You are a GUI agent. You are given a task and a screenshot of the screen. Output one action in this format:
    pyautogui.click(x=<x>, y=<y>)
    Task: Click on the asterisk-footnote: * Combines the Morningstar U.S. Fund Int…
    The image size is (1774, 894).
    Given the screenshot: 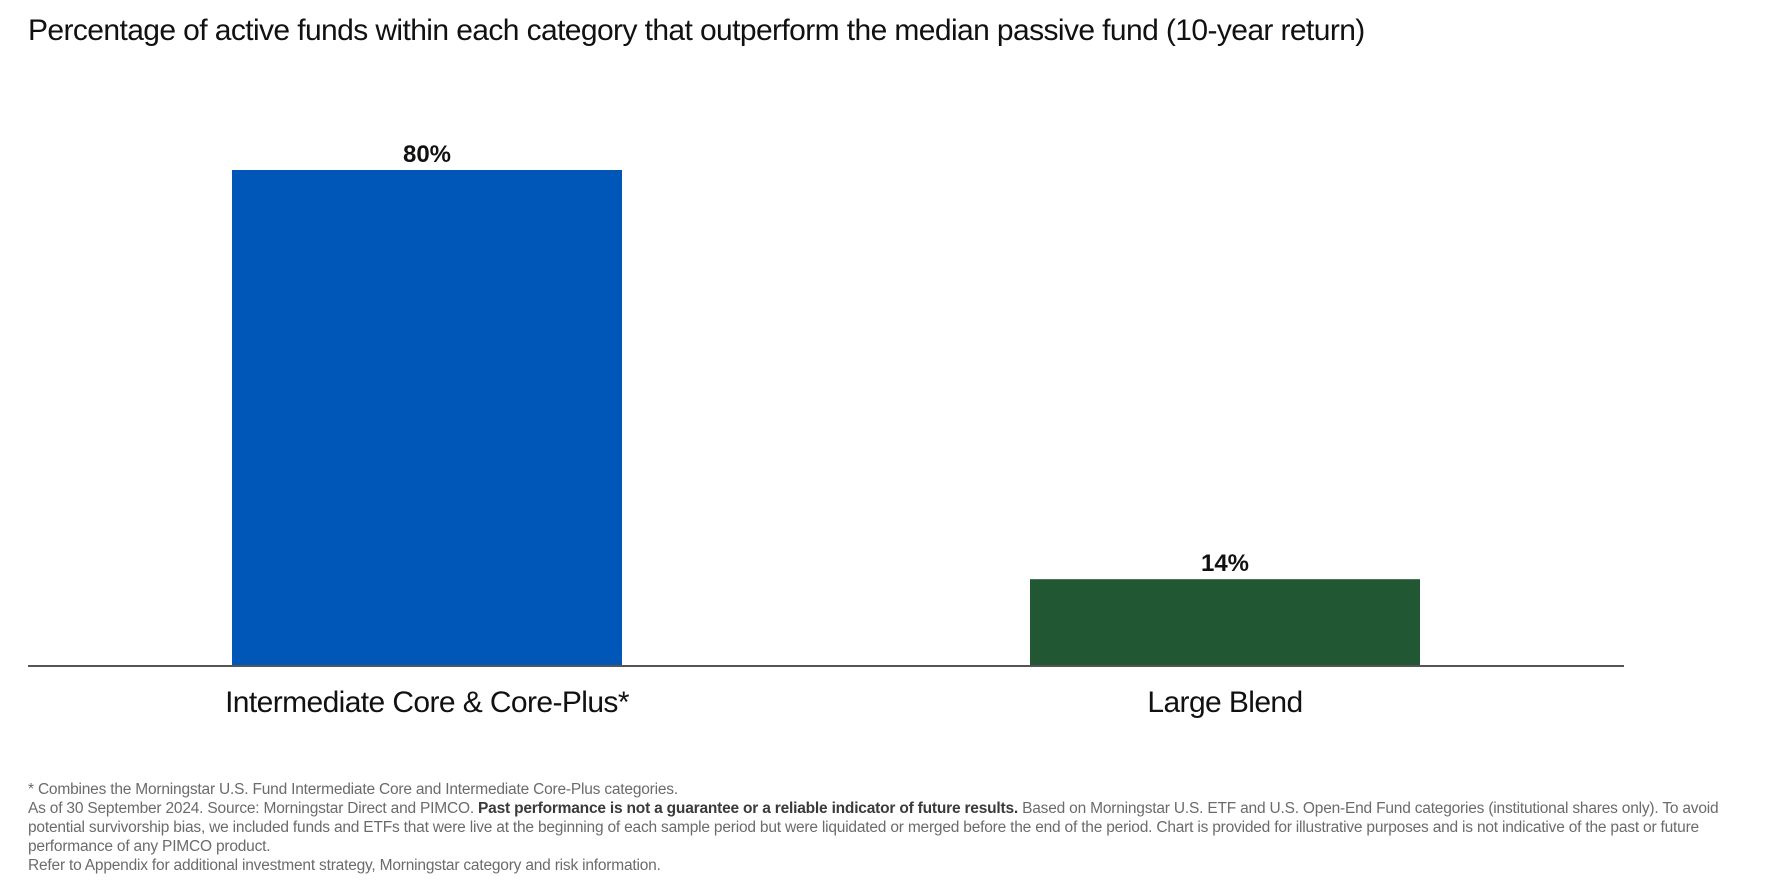 What is the action you would take?
    pyautogui.click(x=353, y=789)
    